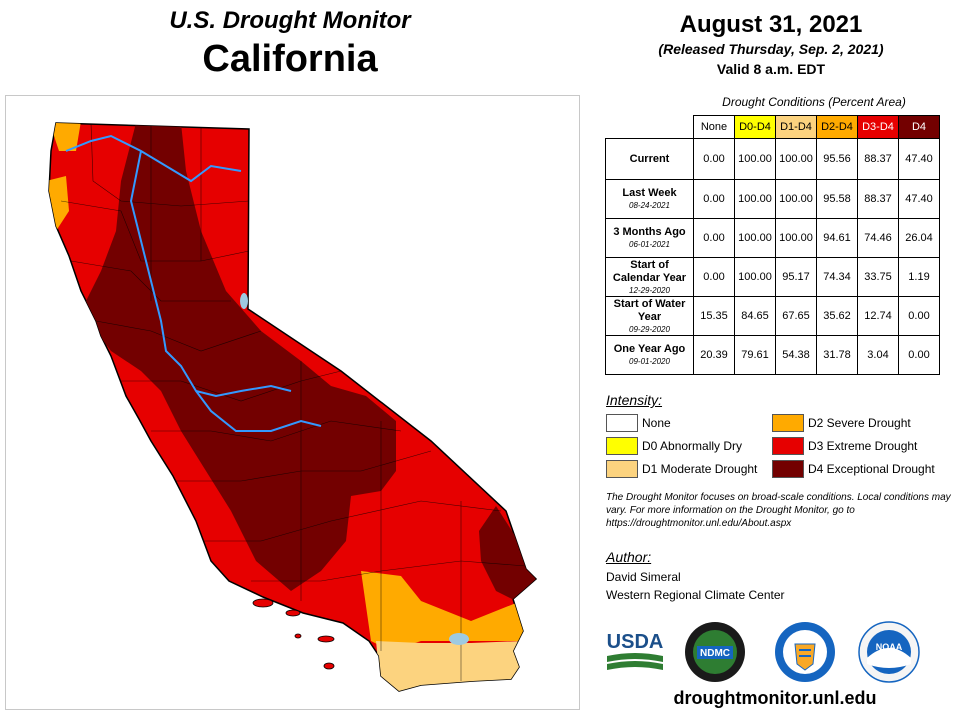 This screenshot has height=720, width=960. Describe the element at coordinates (244, 301) in the screenshot. I see `lake-tahoe` at that location.